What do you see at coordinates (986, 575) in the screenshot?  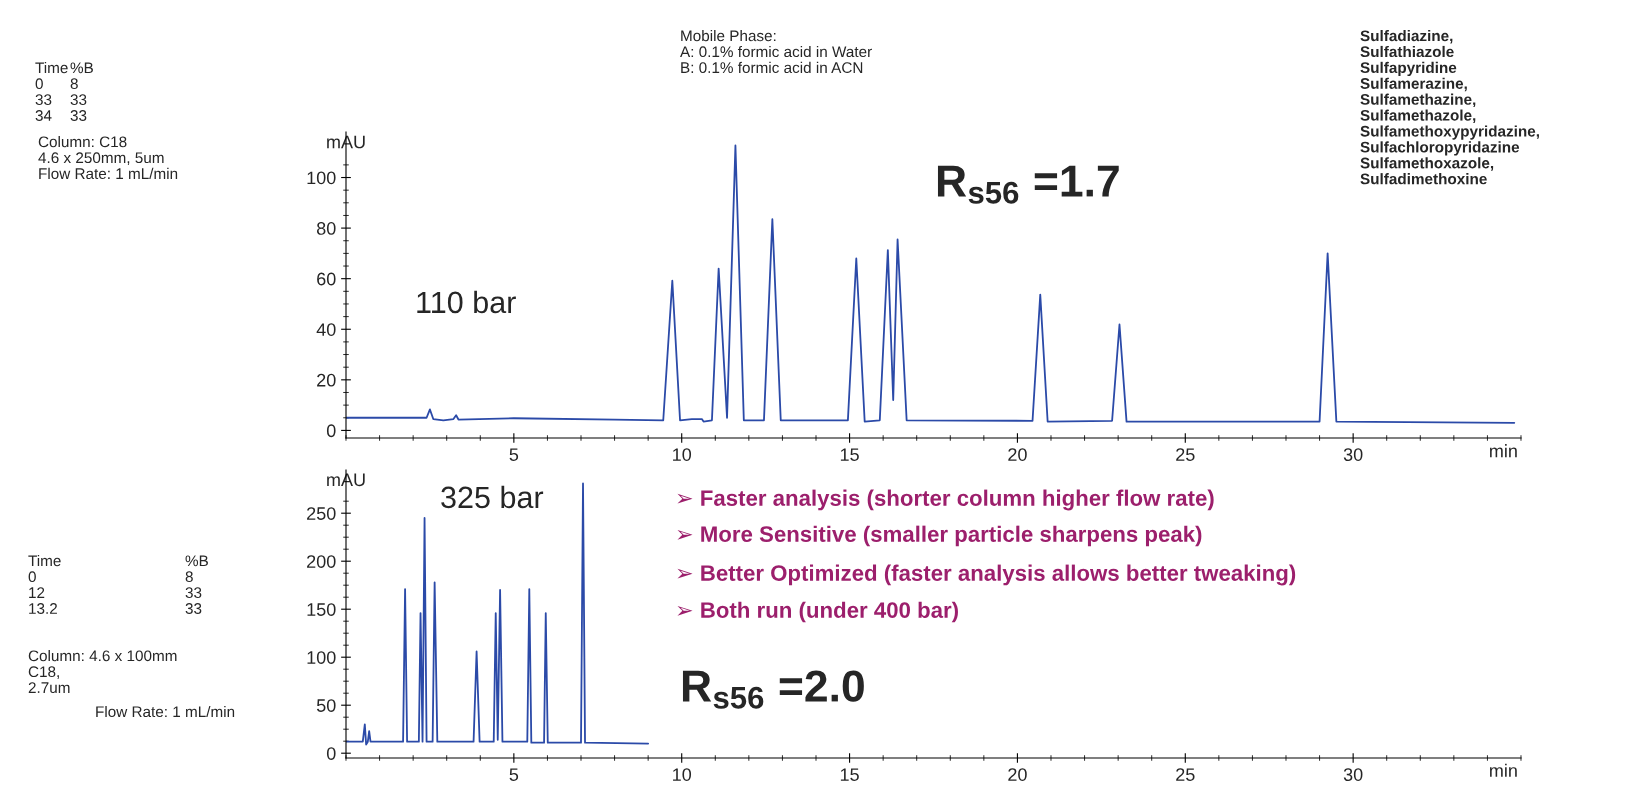 I see `annotation: ➢ Better Optimized (faster analysis allows better tweaking)` at bounding box center [986, 575].